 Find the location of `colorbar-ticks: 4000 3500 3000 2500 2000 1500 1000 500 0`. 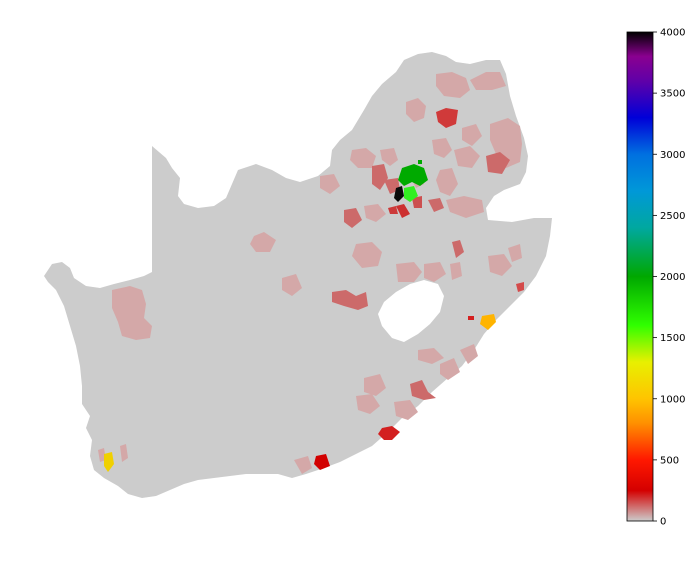

colorbar-ticks: 4000 3500 3000 2500 2000 1500 1000 500 0 is located at coordinates (669, 278).